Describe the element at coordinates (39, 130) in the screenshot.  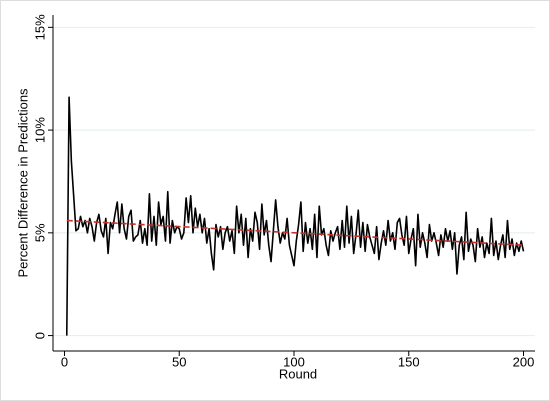
I see `y-tick-label: 10%` at that location.